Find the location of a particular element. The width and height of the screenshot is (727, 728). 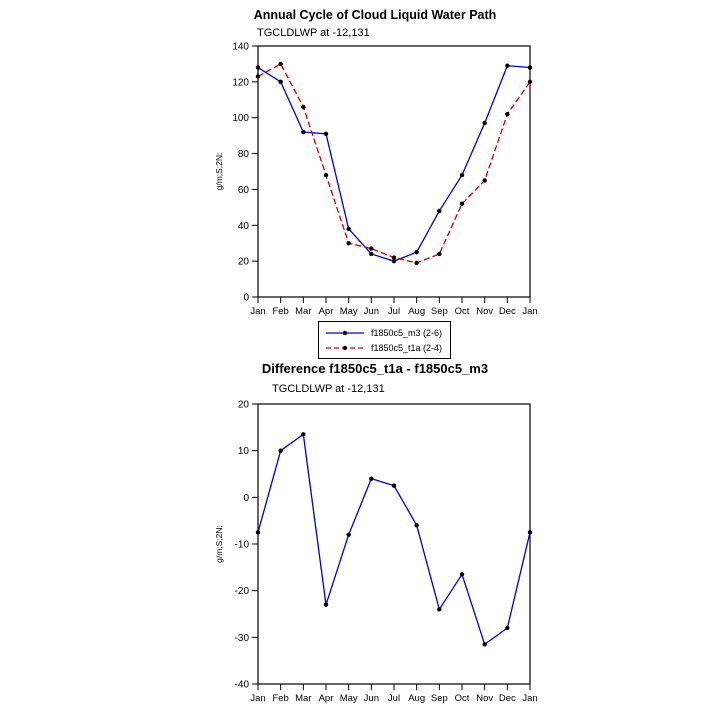

legend-line-sample-m3 is located at coordinates (345, 332).